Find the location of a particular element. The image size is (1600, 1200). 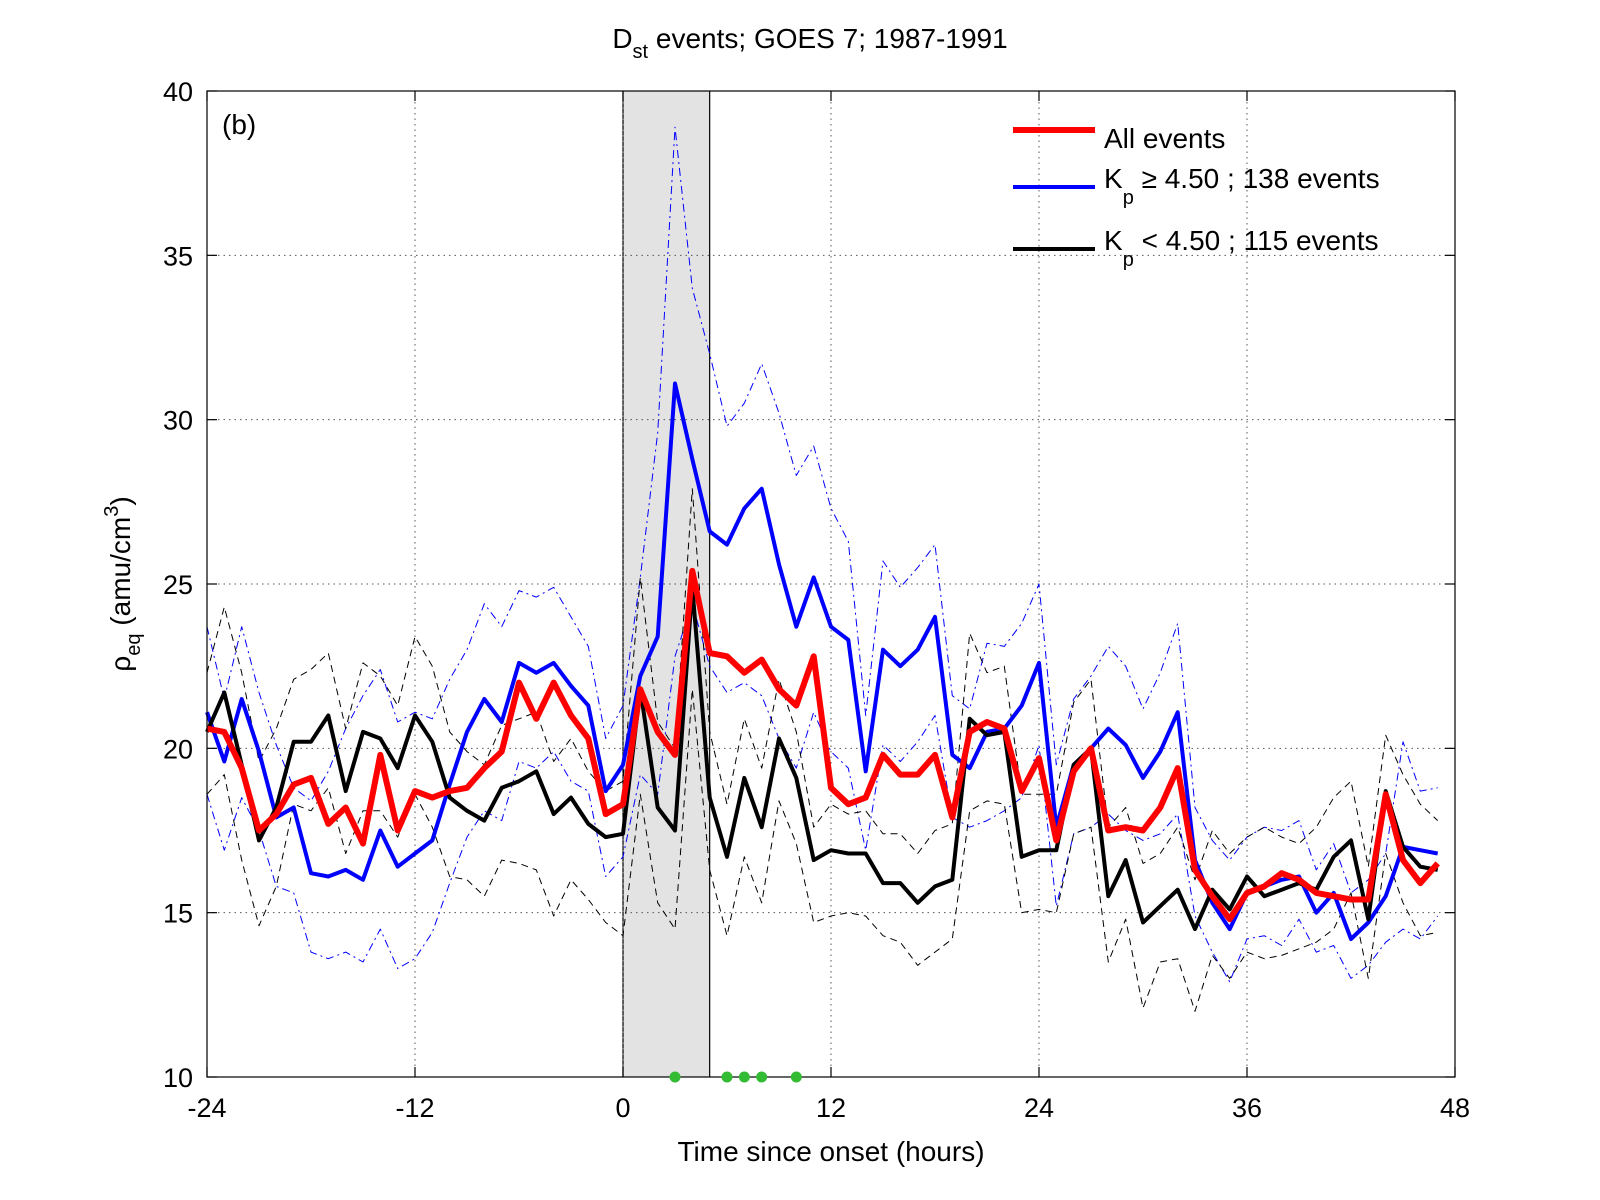

y-tick-label: 35 is located at coordinates (178, 256).